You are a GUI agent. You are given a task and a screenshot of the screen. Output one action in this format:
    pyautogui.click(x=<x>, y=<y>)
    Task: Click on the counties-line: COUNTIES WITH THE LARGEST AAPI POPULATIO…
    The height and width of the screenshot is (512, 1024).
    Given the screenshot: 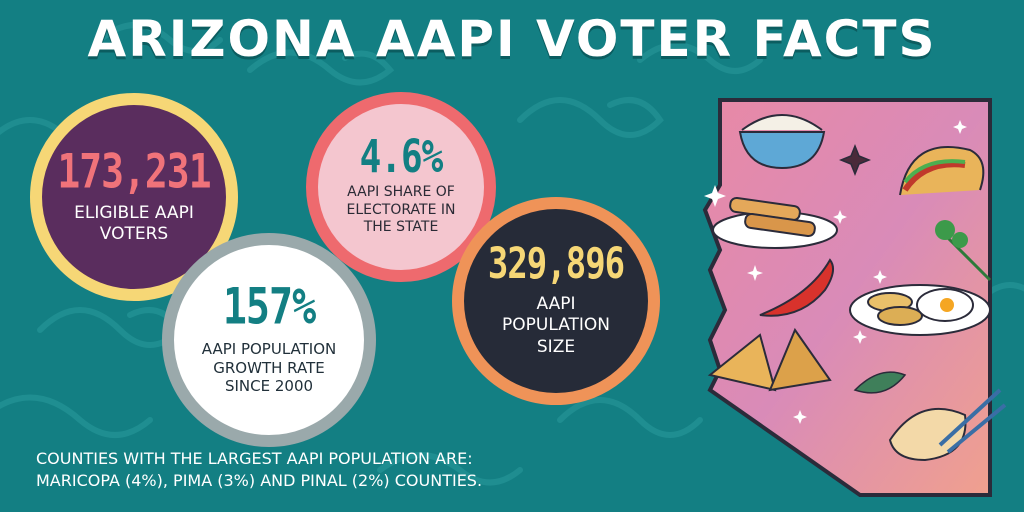 What is the action you would take?
    pyautogui.click(x=254, y=458)
    